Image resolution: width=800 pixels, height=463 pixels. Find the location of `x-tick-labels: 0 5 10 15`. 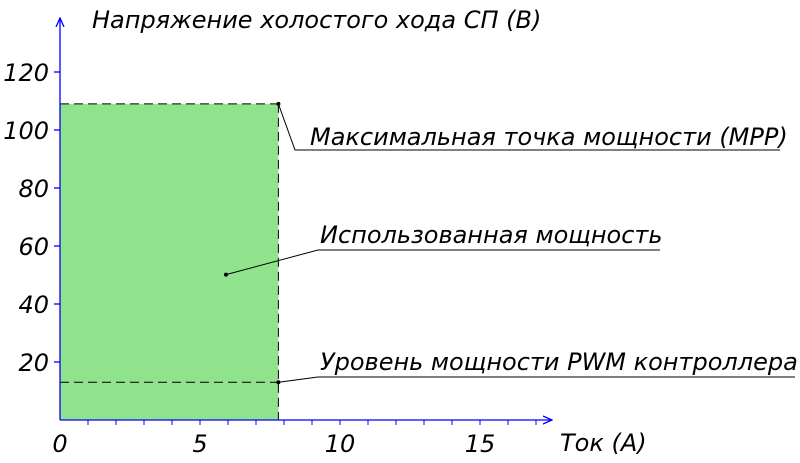

x-tick-labels: 0 5 10 15 is located at coordinates (273, 444).